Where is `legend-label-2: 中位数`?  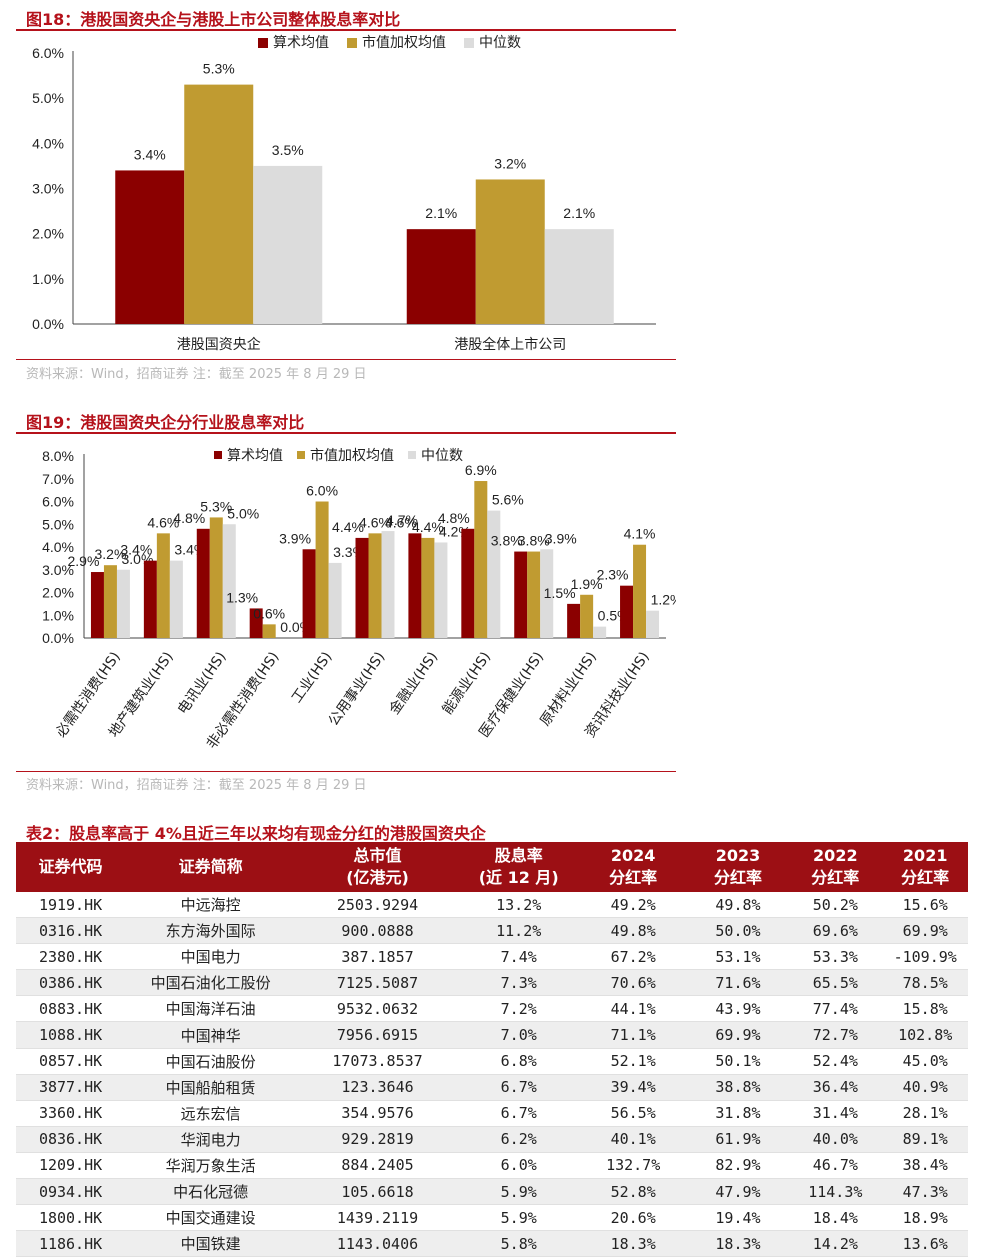 legend-label-2: 中位数 is located at coordinates (442, 456).